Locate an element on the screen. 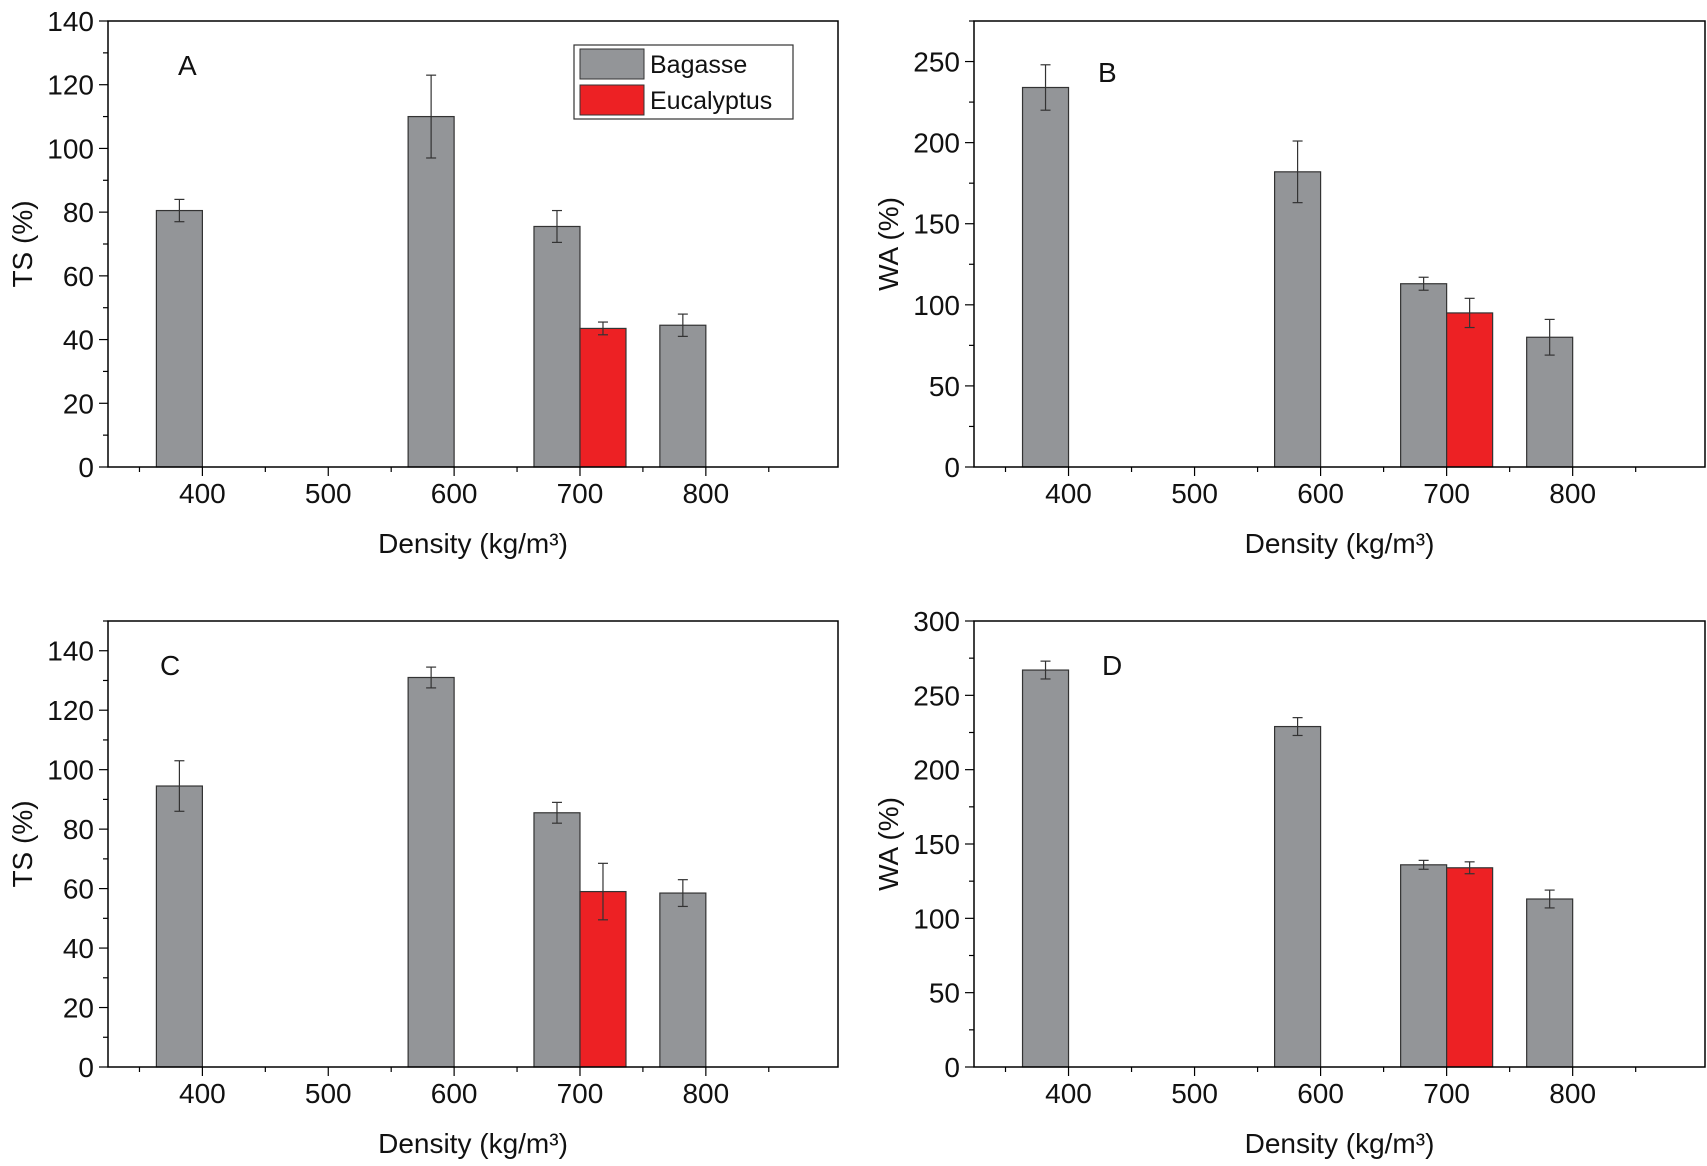  panel-letter: B is located at coordinates (1107, 72).